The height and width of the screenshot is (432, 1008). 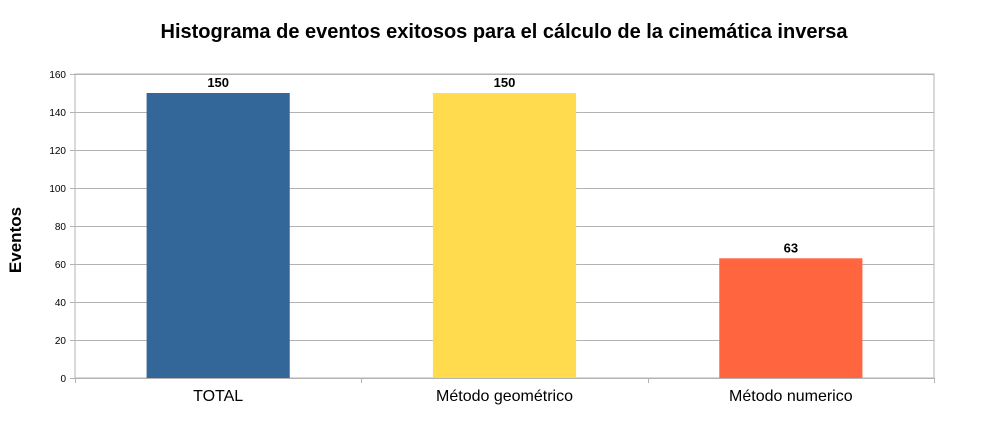 What do you see at coordinates (504, 396) in the screenshot?
I see `x-tick-label: Método geométrico` at bounding box center [504, 396].